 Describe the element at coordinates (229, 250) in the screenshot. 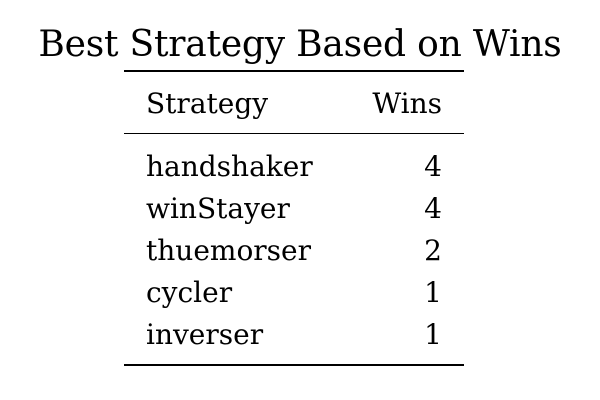

I see `cell-strategy: thuemorser` at that location.